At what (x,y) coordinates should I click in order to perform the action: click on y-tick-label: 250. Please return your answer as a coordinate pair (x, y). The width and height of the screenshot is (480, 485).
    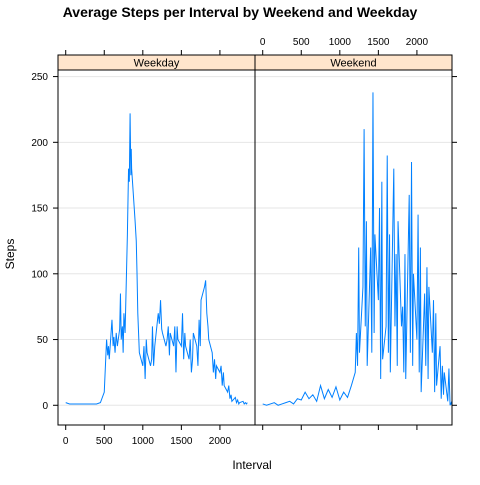
    Looking at the image, I should click on (39, 77).